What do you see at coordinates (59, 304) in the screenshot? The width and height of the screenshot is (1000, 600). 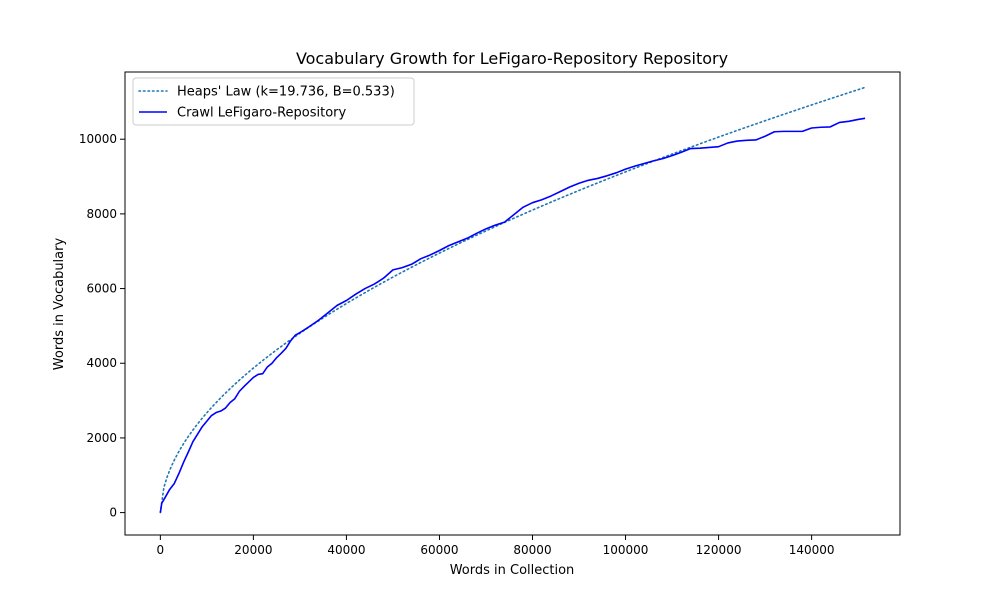 I see `y-axis-label: Words in Vocabulary` at bounding box center [59, 304].